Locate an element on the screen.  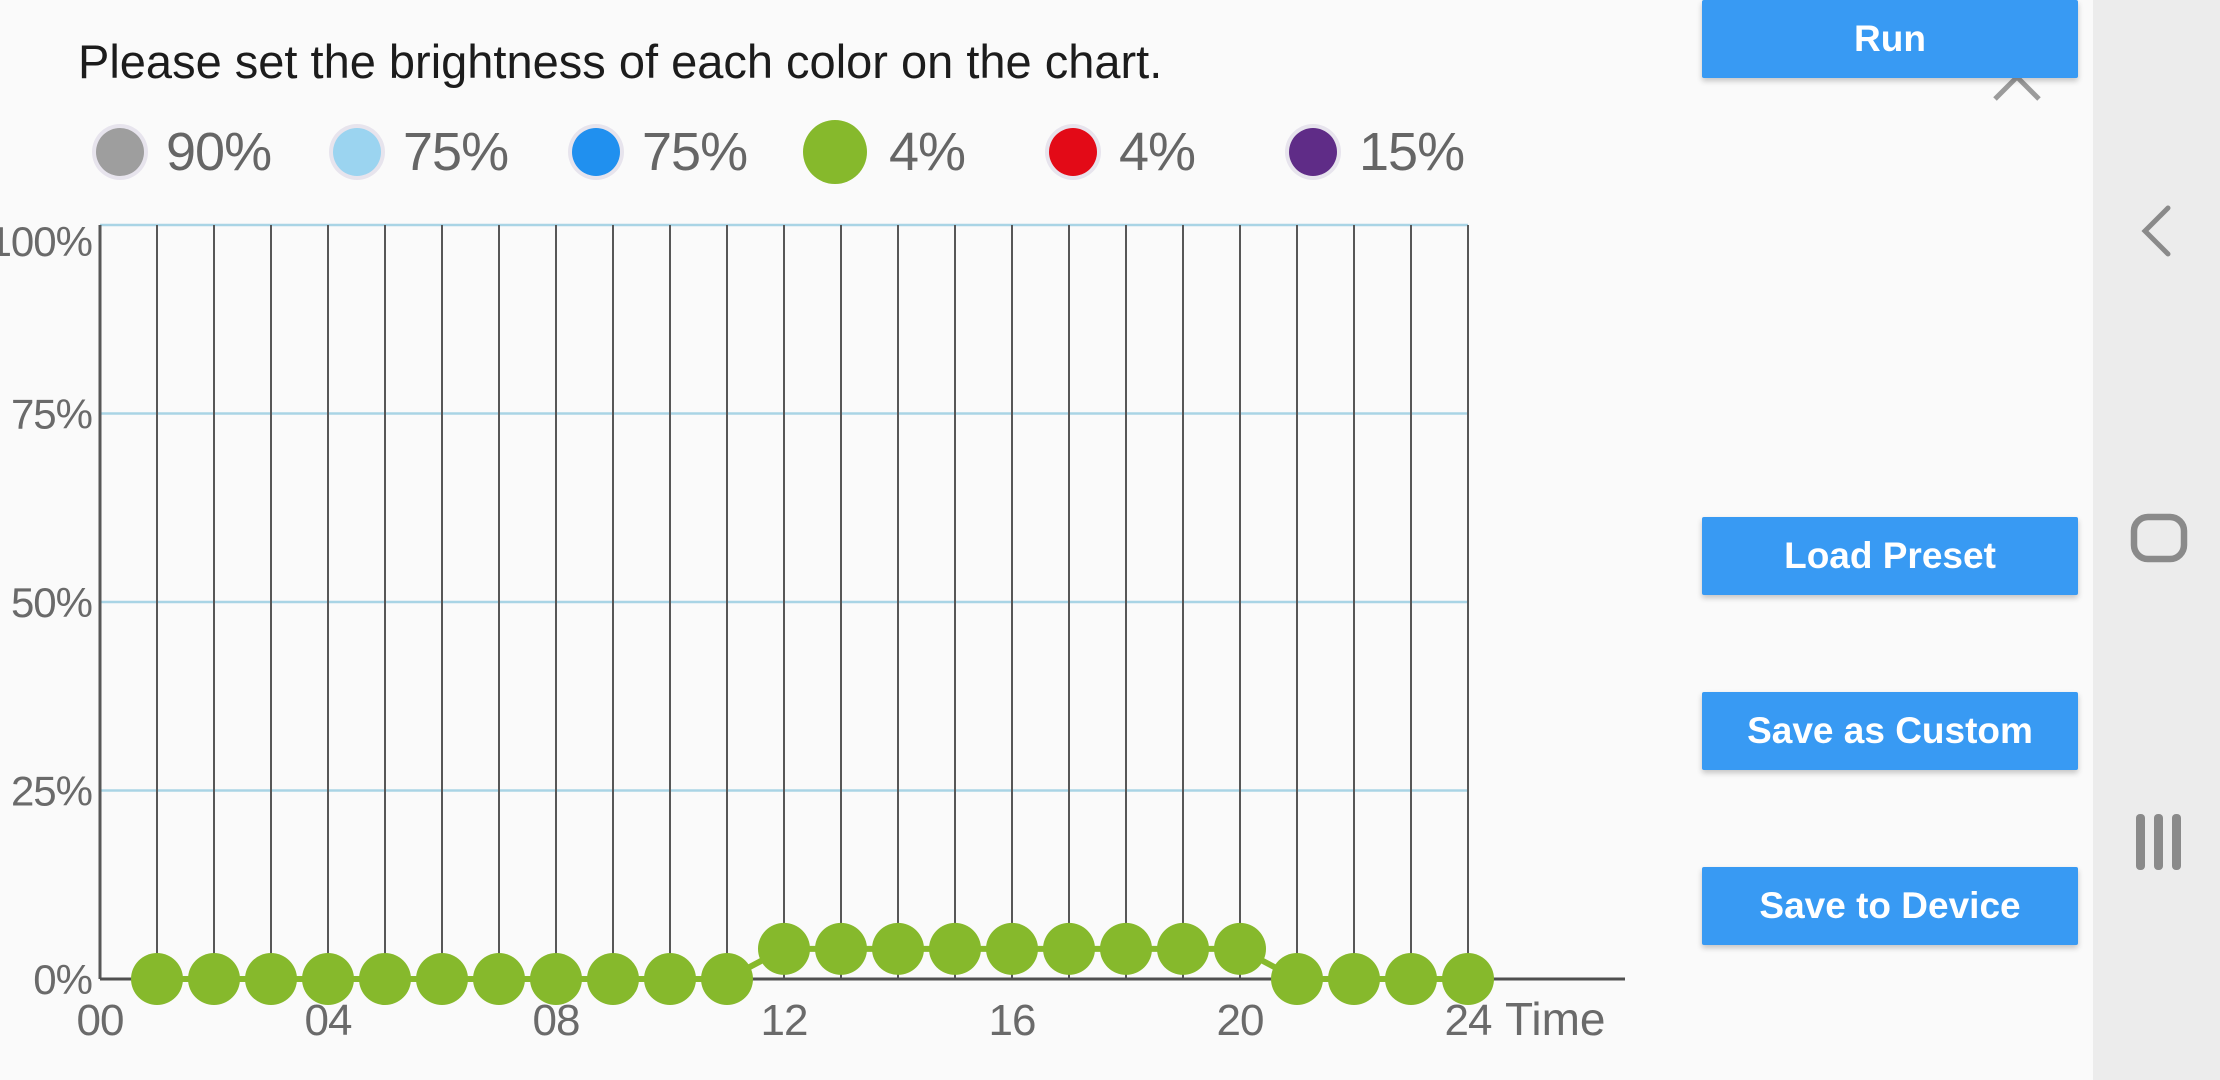
recent-apps-button is located at coordinates (2159, 842).